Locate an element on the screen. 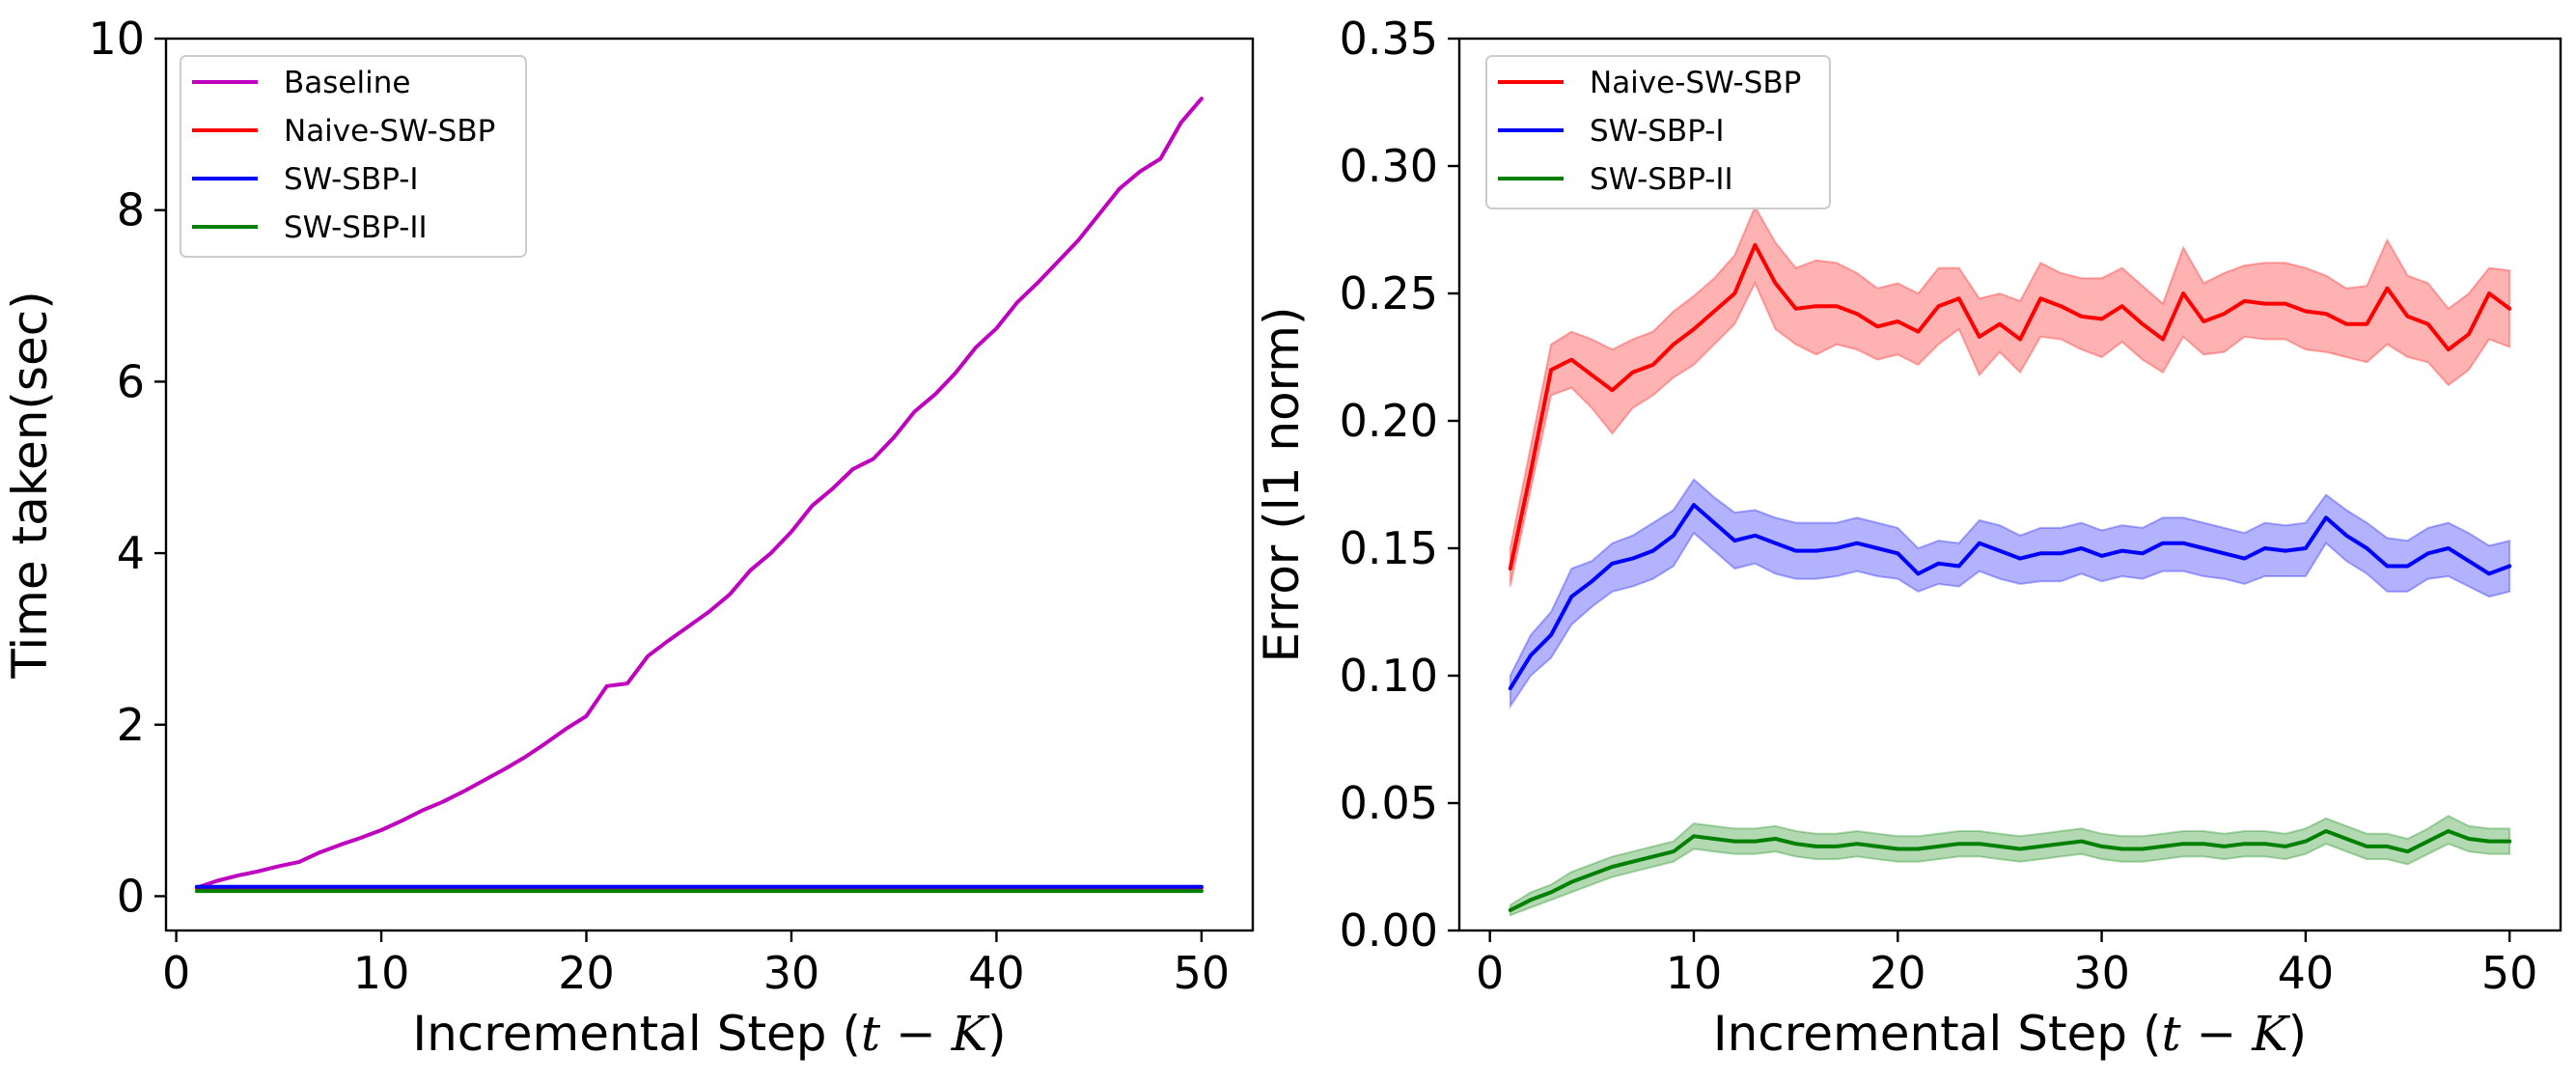 This screenshot has height=1083, width=2576. y-tick-label: 0.35 is located at coordinates (1389, 39).